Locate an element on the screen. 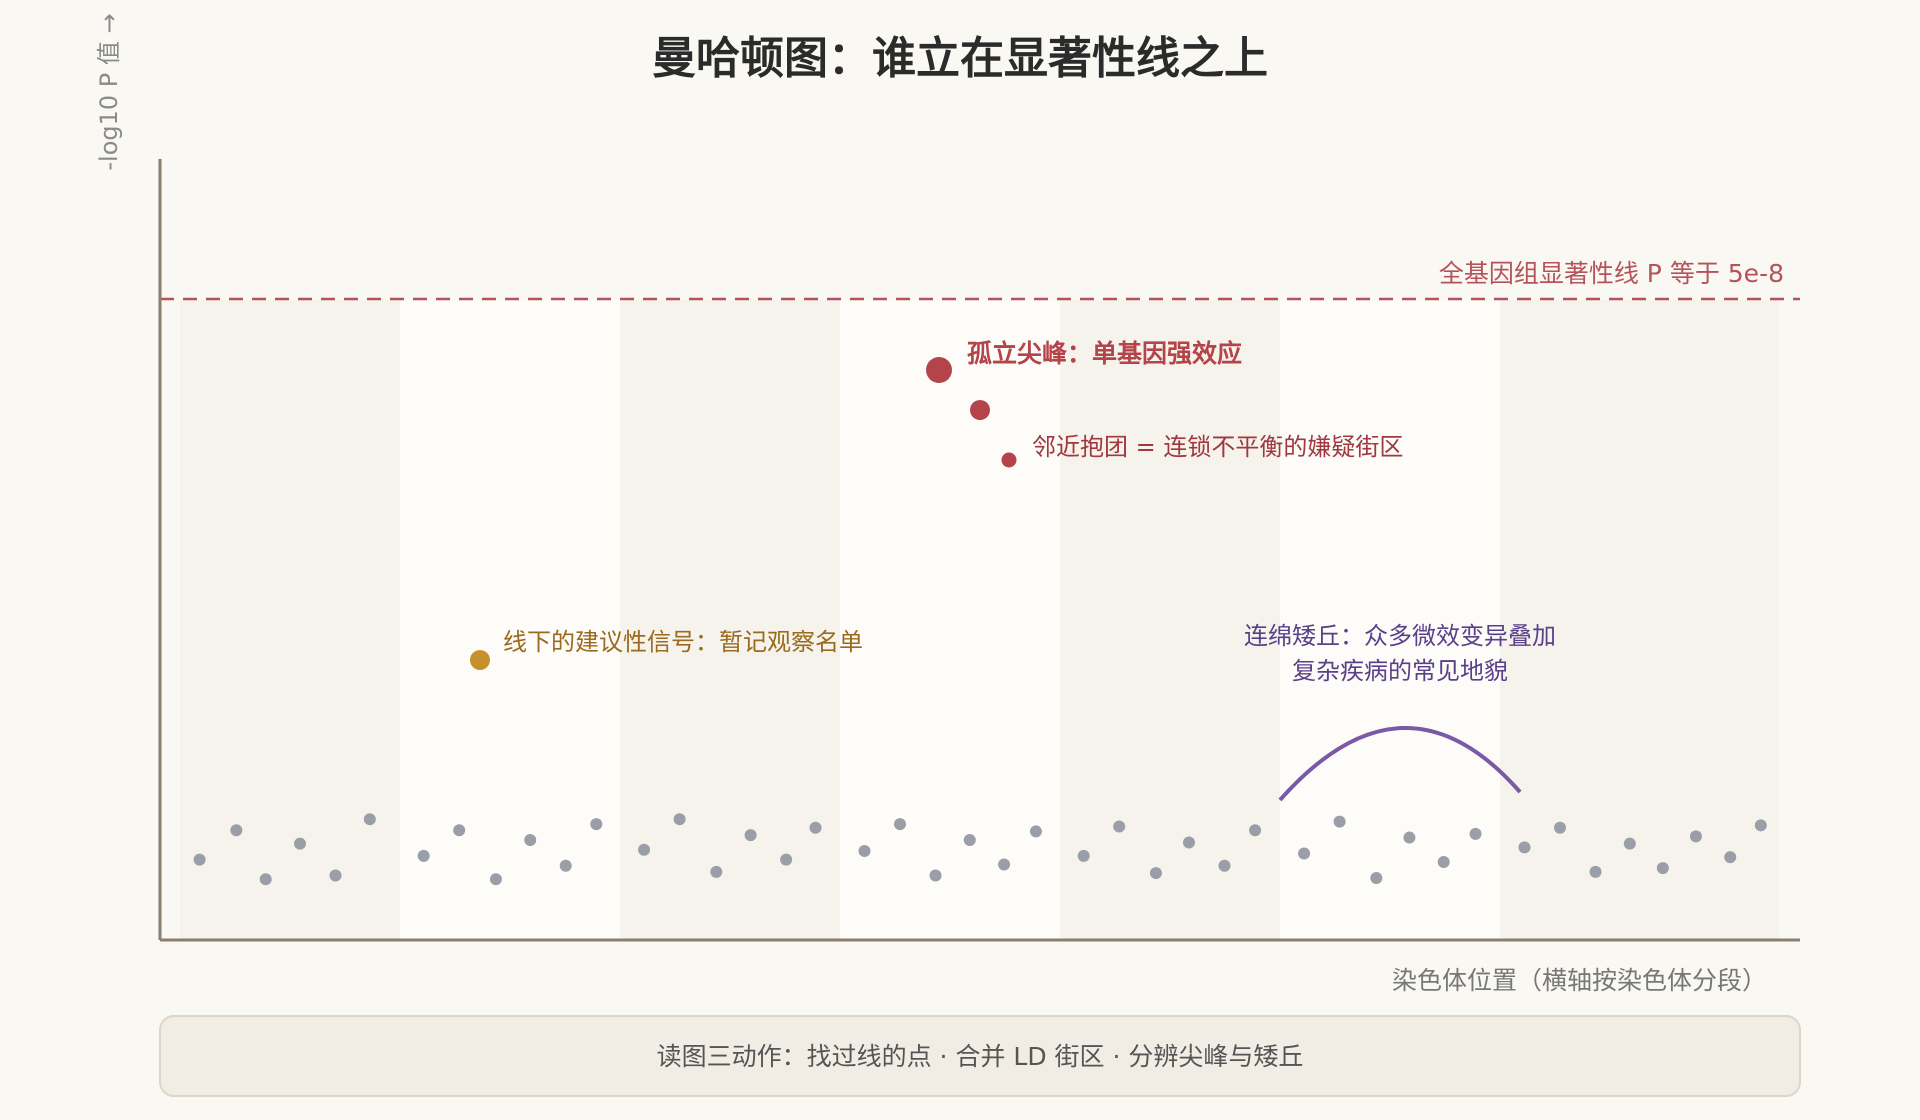  footer-box is located at coordinates (980, 1056).